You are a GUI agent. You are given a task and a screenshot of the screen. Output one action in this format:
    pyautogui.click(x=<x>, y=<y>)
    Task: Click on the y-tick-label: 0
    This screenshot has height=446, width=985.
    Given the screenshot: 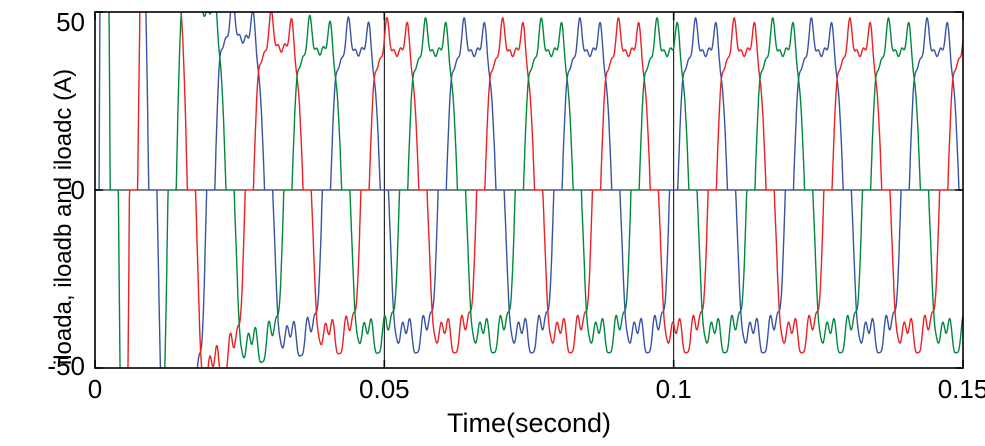 What is the action you would take?
    pyautogui.click(x=78, y=190)
    